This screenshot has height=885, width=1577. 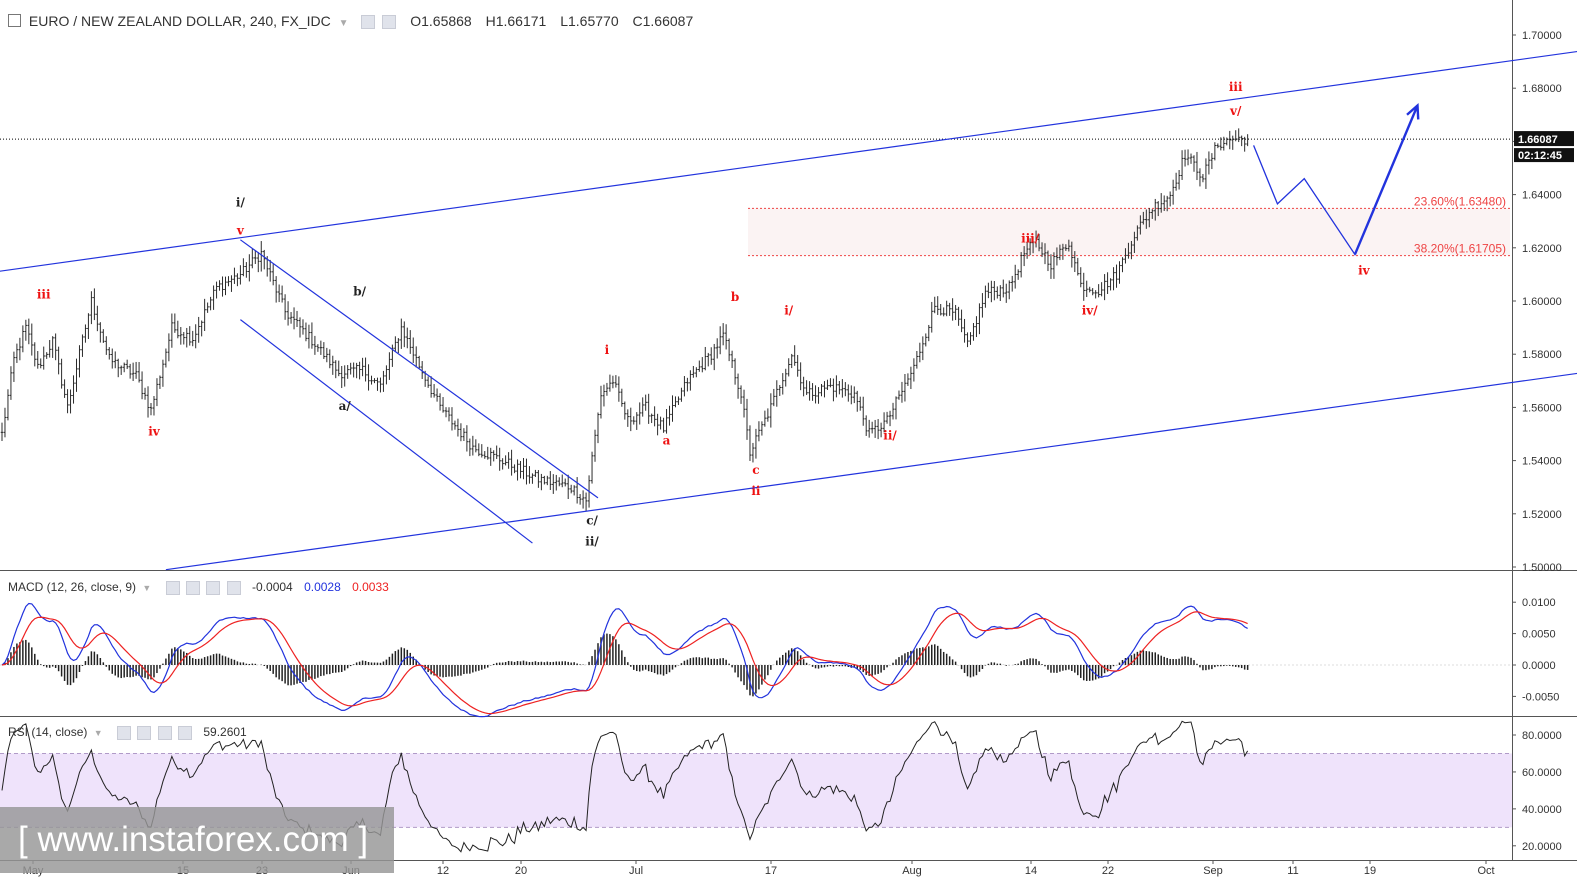 I want to click on wave-label: iv/, so click(x=1090, y=310).